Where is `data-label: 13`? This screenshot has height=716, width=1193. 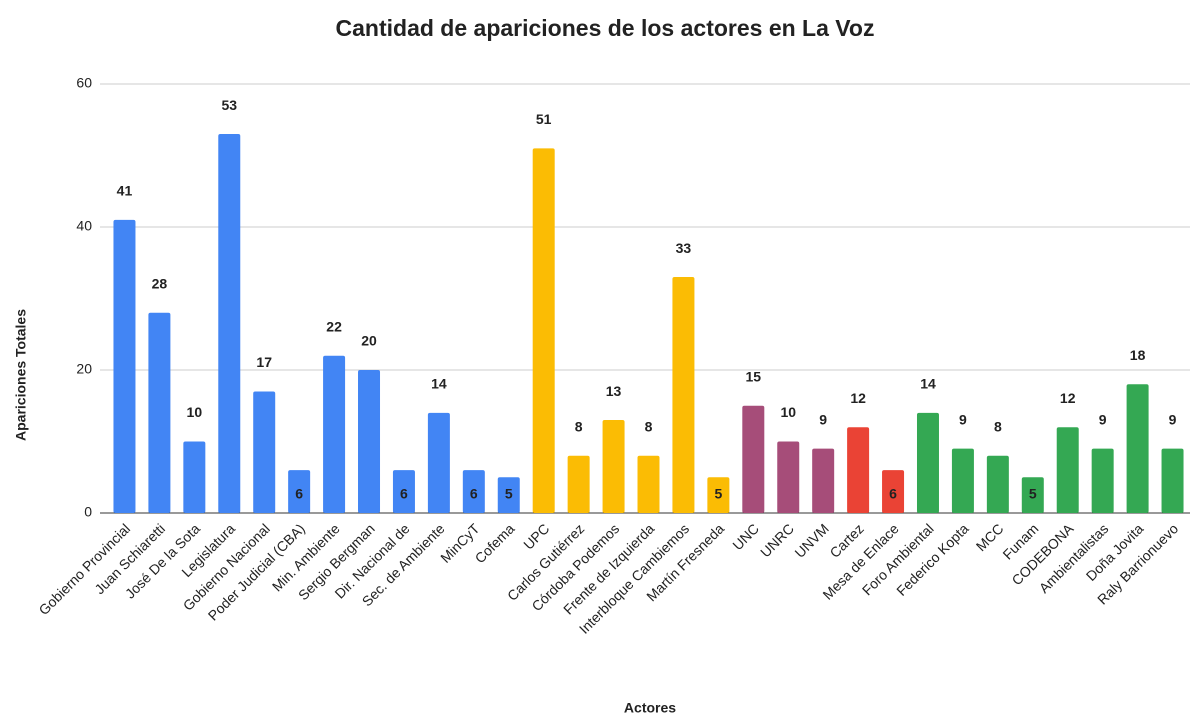 data-label: 13 is located at coordinates (614, 391).